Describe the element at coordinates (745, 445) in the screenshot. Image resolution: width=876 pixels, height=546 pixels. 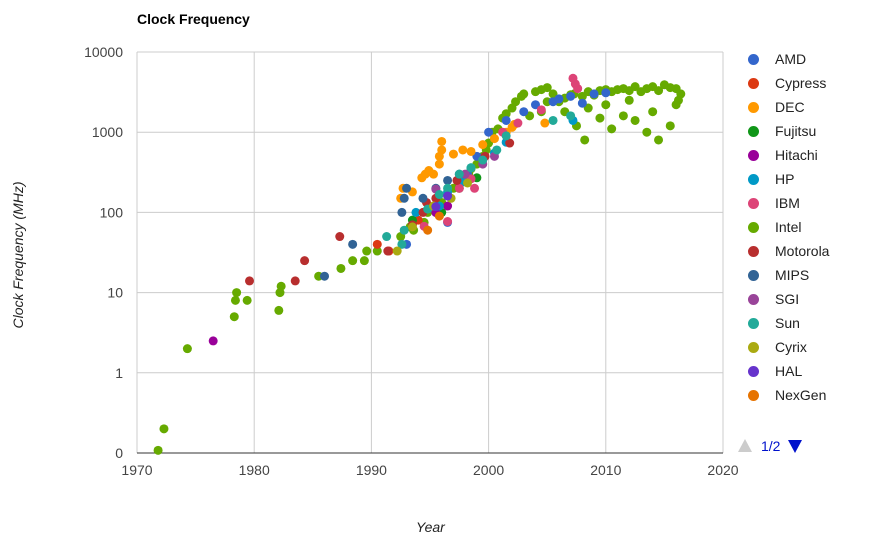
I see `legend-prev-page-icon` at that location.